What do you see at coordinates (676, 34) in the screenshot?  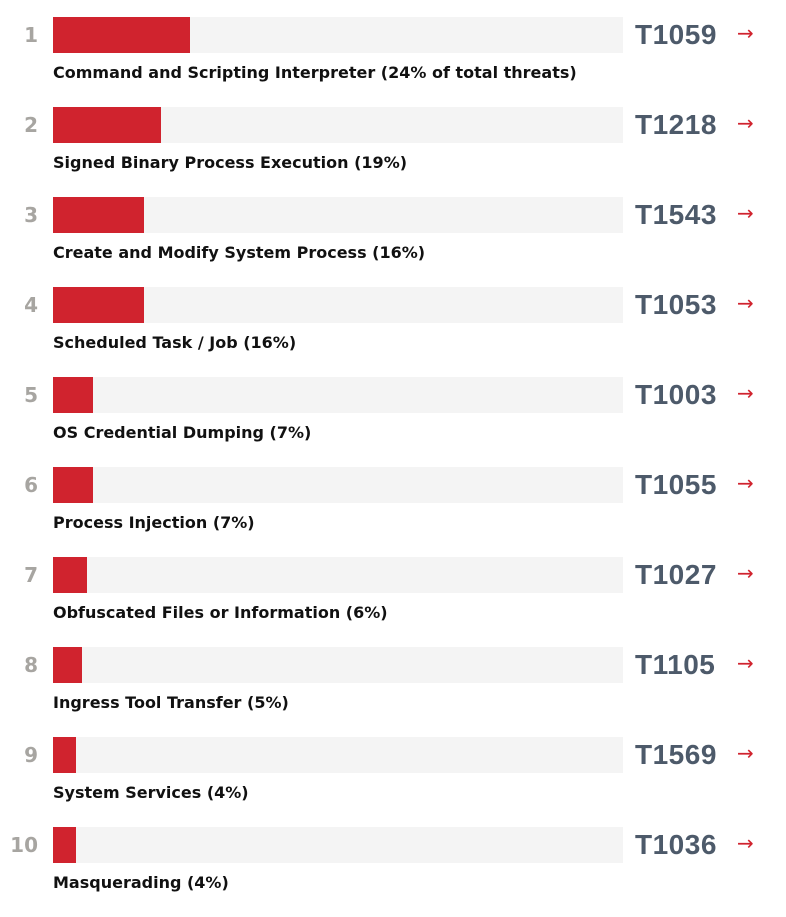 I see `technique-code: T1059` at bounding box center [676, 34].